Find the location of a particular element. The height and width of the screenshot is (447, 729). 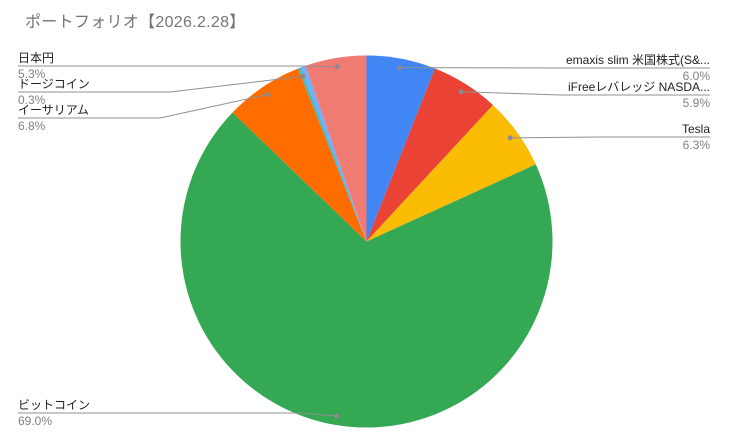

pie-slice-dogecoin is located at coordinates (332, 154).